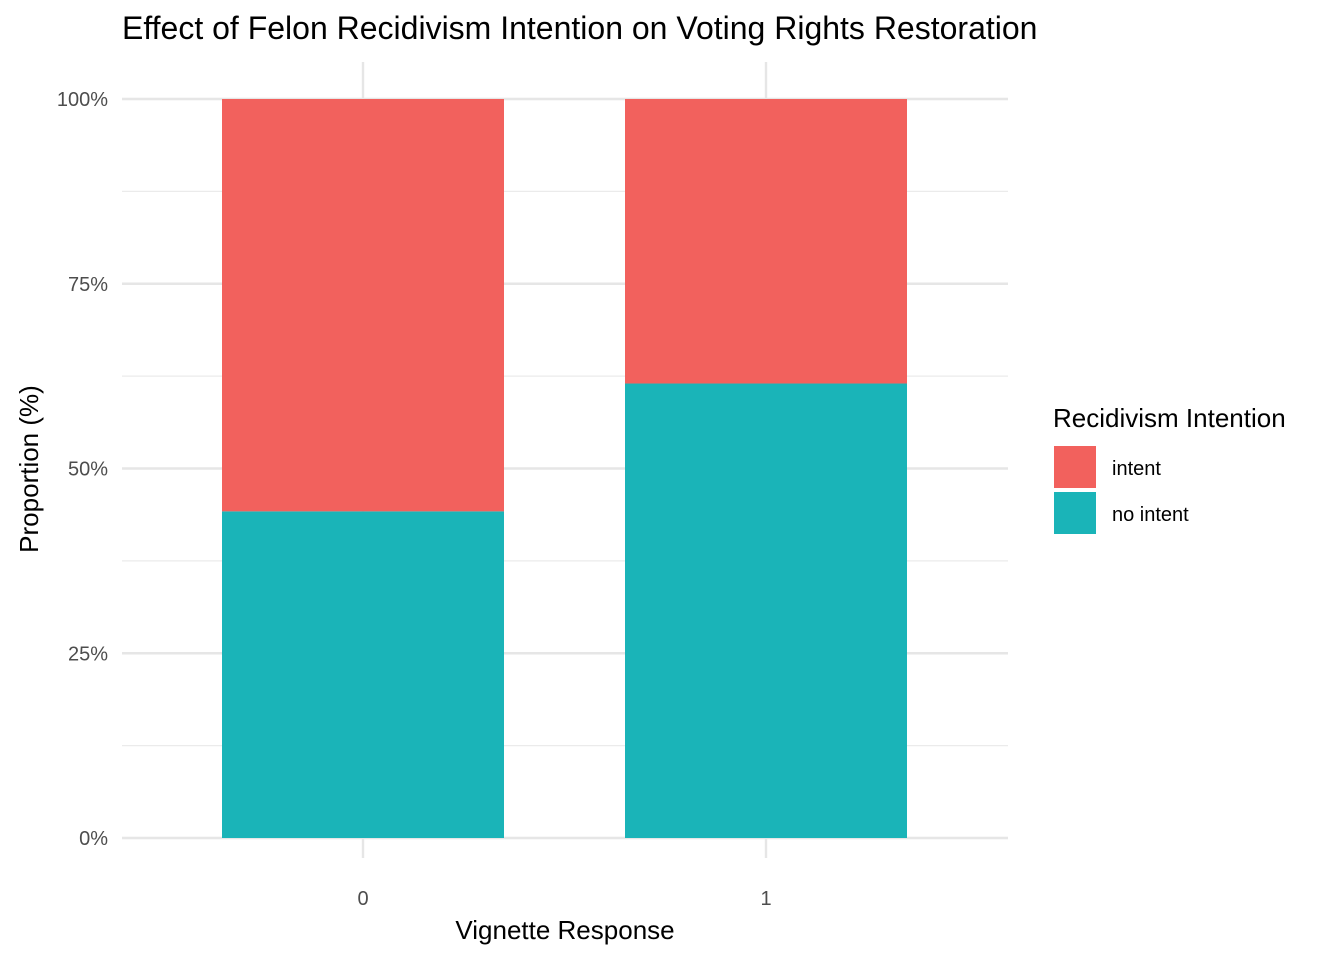  I want to click on y-tick-label: 100%, so click(82, 100).